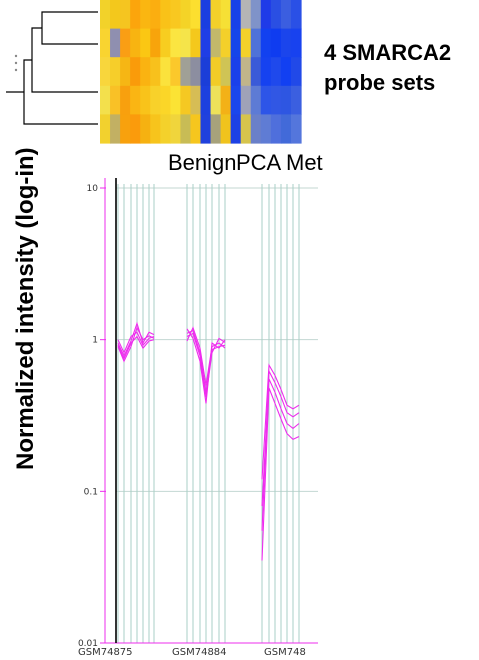 The height and width of the screenshot is (660, 479). What do you see at coordinates (105, 652) in the screenshot?
I see `x-tick-label: GSM74875` at bounding box center [105, 652].